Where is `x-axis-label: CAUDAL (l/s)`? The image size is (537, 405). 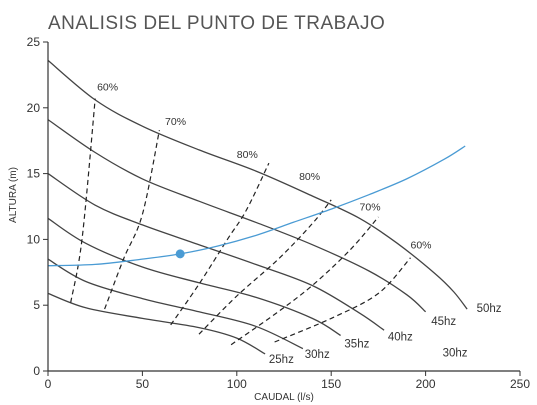 x-axis-label: CAUDAL (l/s) is located at coordinates (284, 397).